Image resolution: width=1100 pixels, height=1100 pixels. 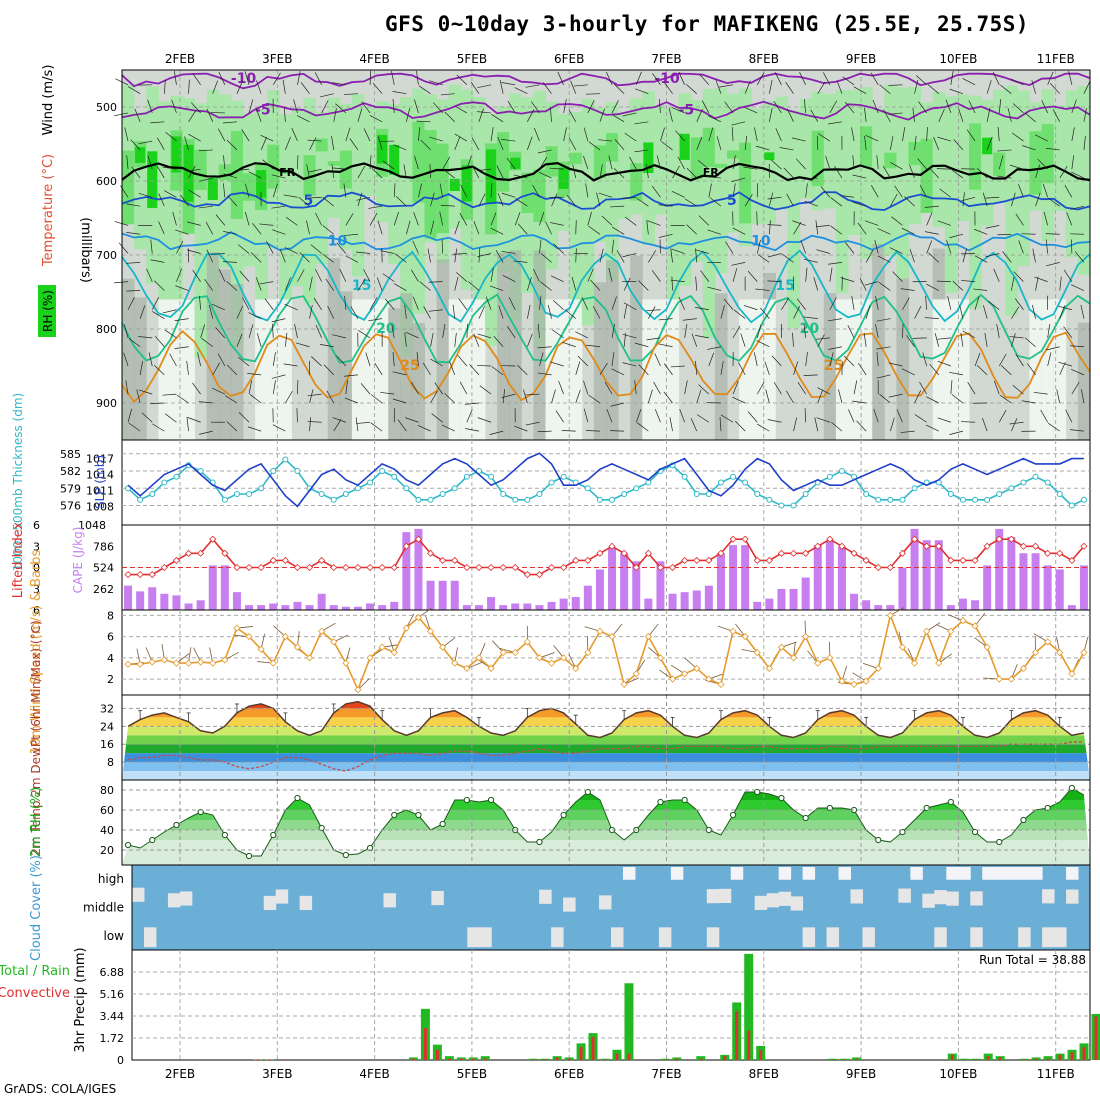 I want to click on dry-shade, so click(x=963, y=369).